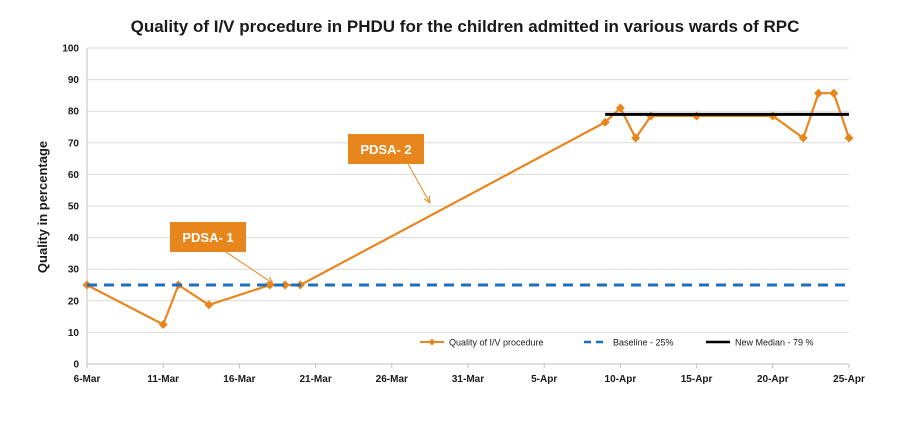 Image resolution: width=900 pixels, height=425 pixels. I want to click on y-tick-label: 0, so click(76, 365).